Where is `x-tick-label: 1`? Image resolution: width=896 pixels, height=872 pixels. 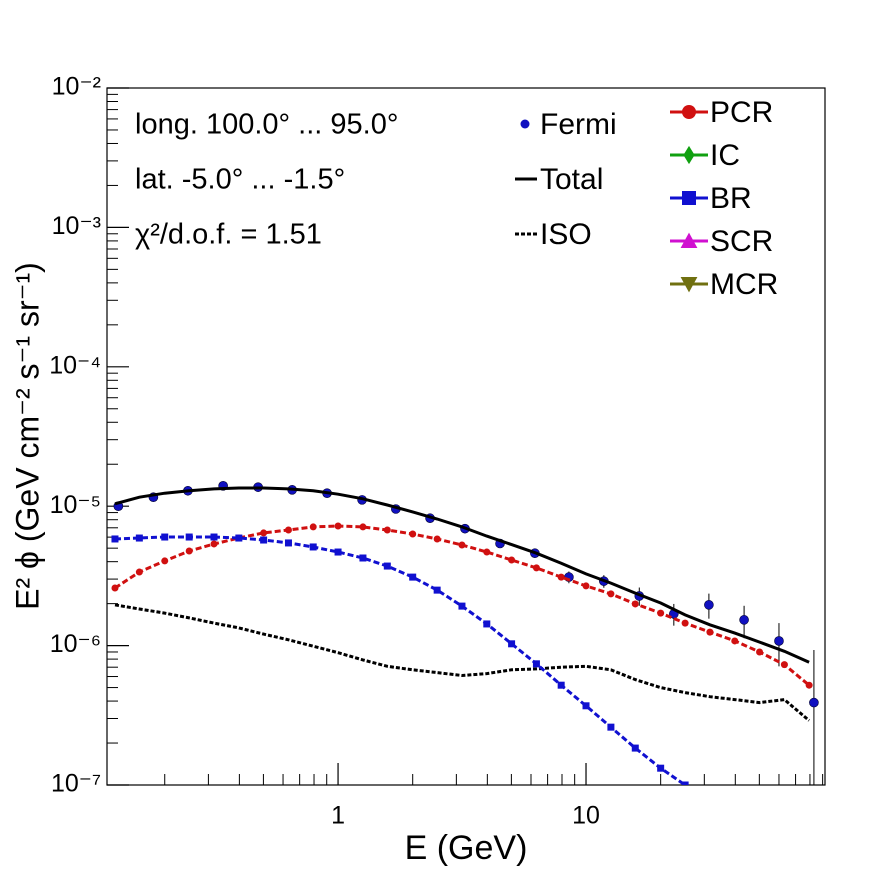
x-tick-label: 1 is located at coordinates (338, 816).